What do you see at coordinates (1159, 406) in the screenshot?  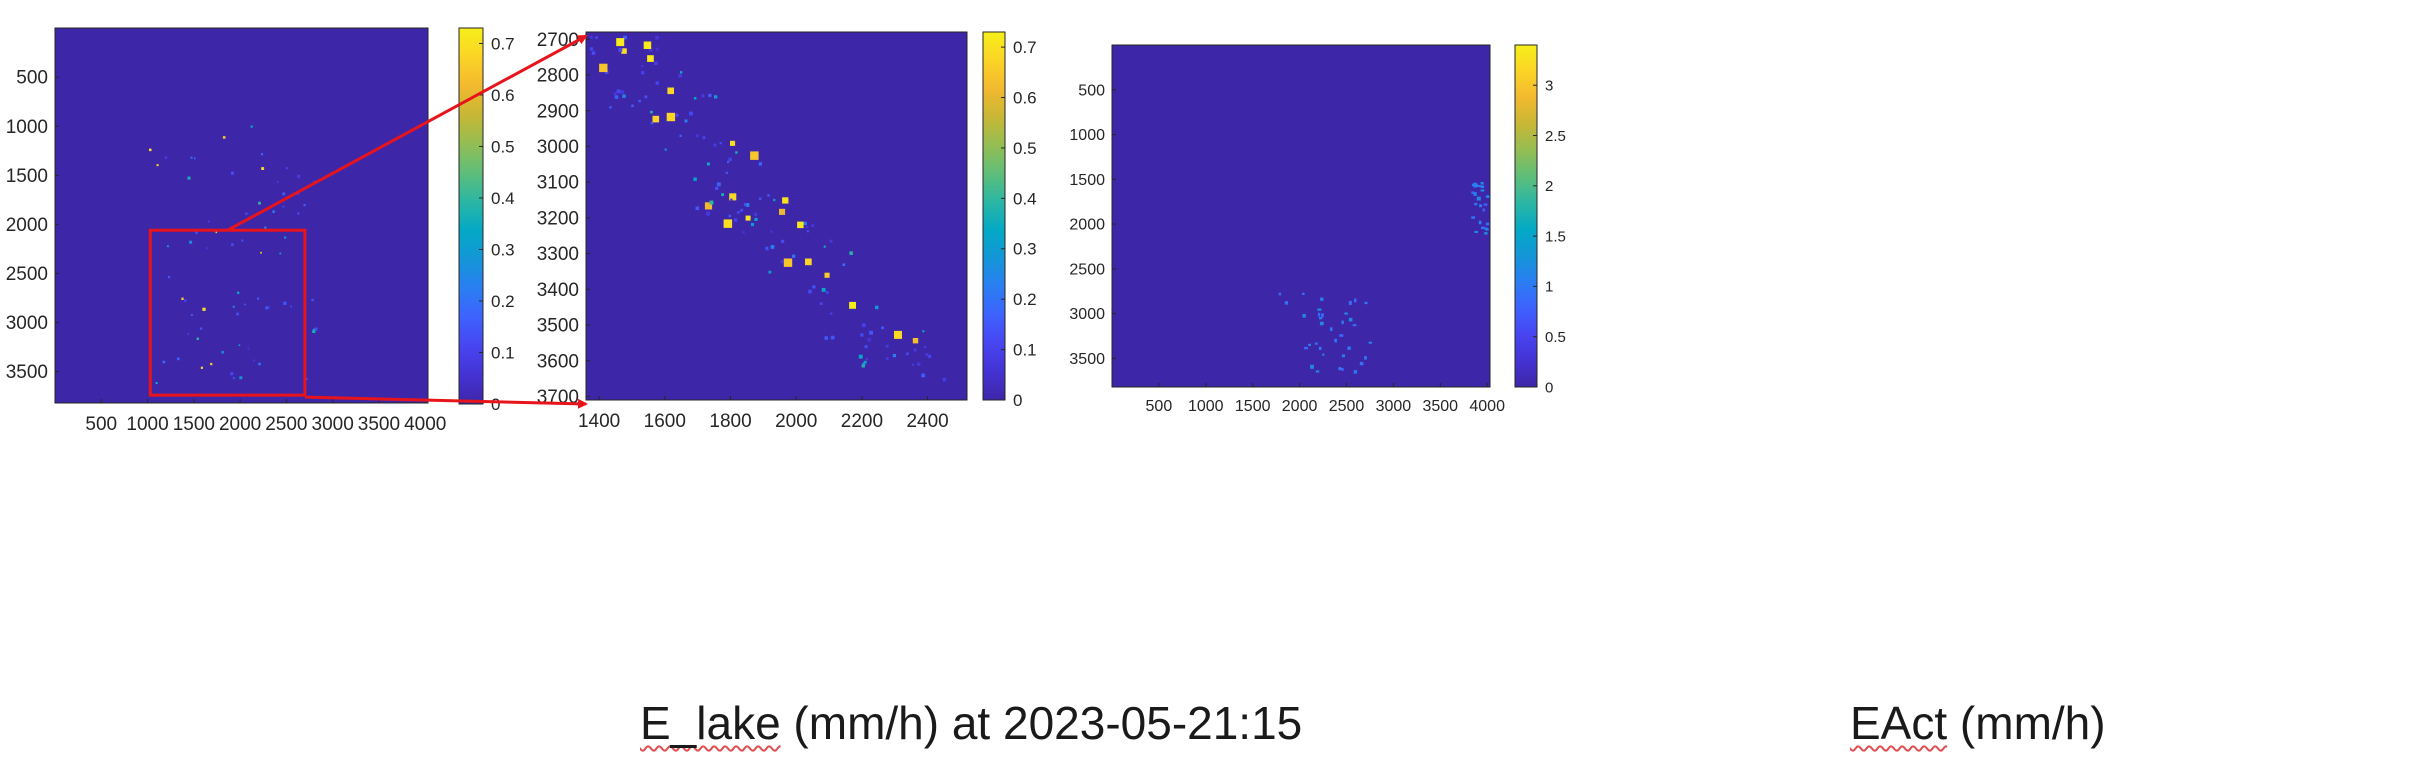 I see `x-tick-label: 500` at bounding box center [1159, 406].